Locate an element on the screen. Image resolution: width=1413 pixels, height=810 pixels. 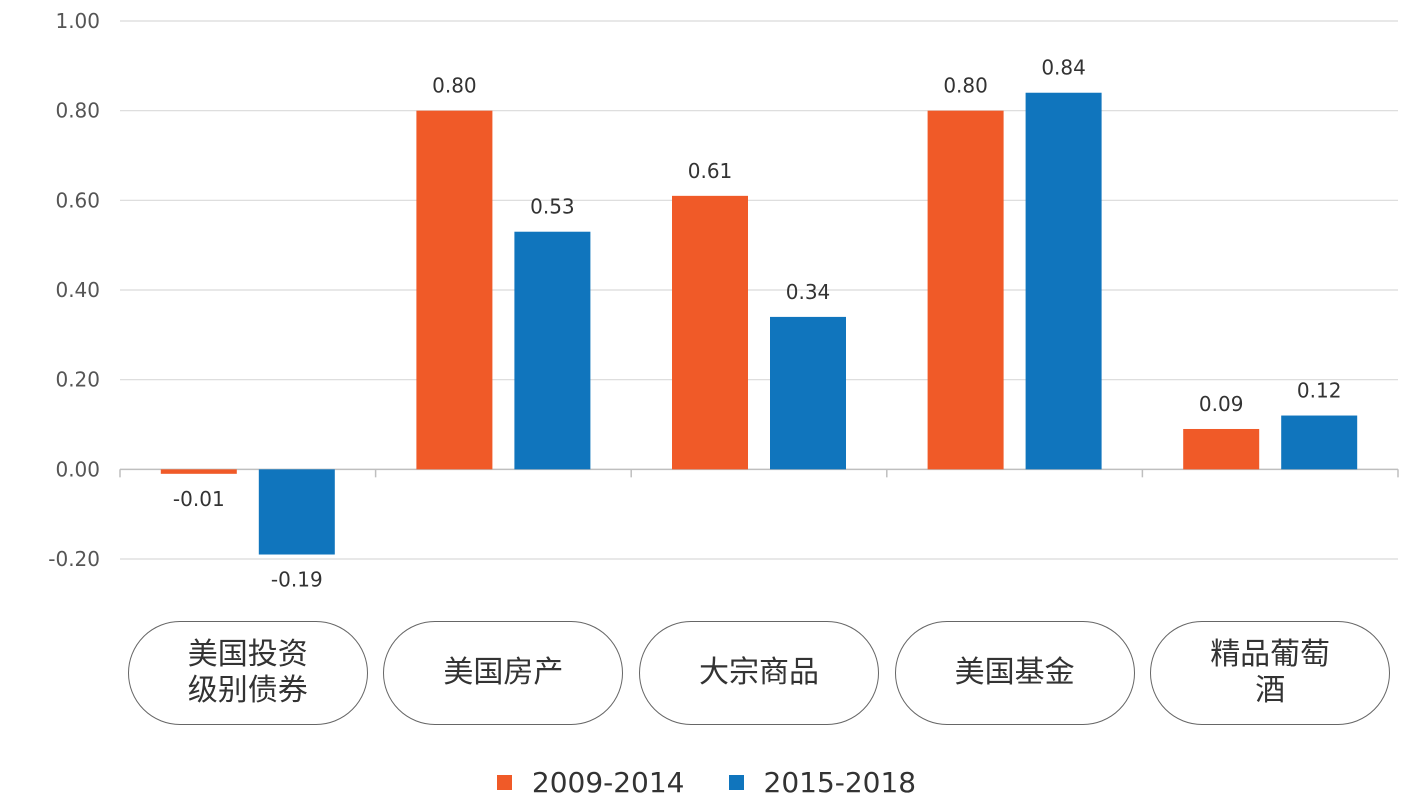
category-label: 大宗商品 is located at coordinates (759, 673).